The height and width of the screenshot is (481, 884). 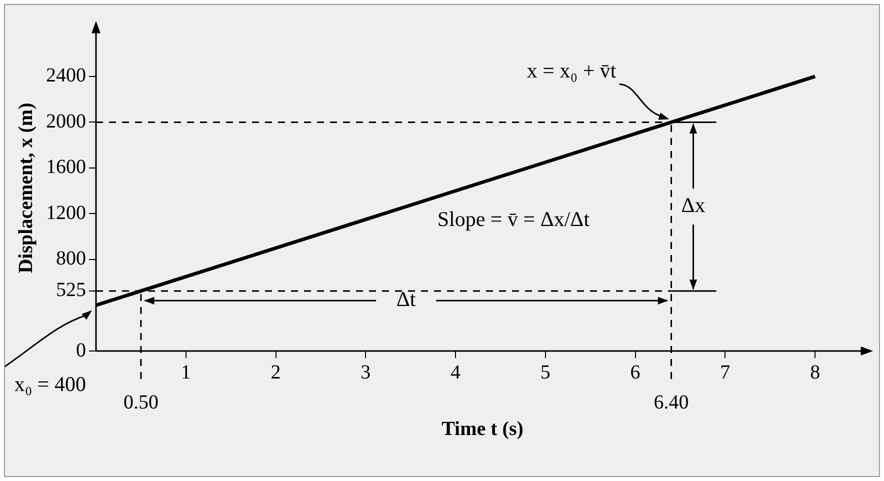 What do you see at coordinates (140, 402) in the screenshot?
I see `ref-line-label: 0.50` at bounding box center [140, 402].